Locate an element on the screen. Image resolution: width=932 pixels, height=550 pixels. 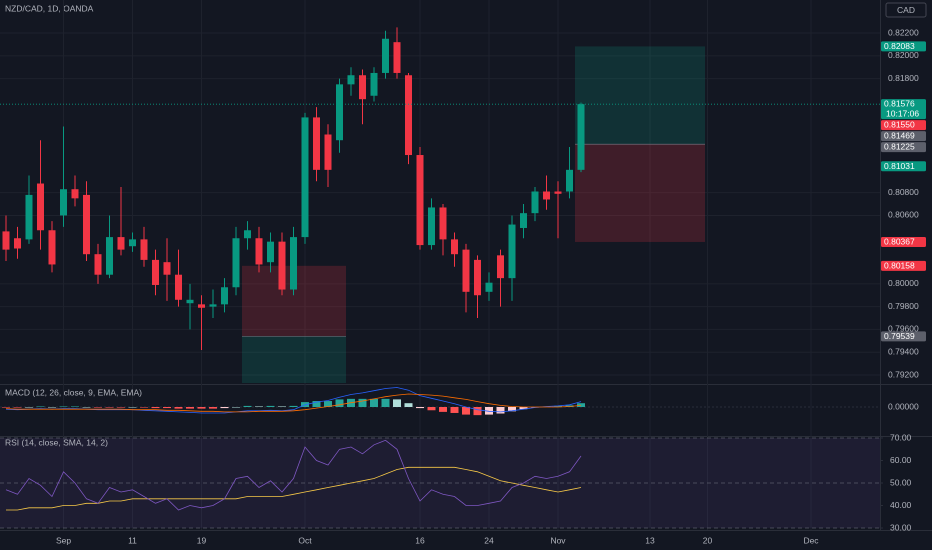
y-tick-label: 0.80000 is located at coordinates (903, 283).